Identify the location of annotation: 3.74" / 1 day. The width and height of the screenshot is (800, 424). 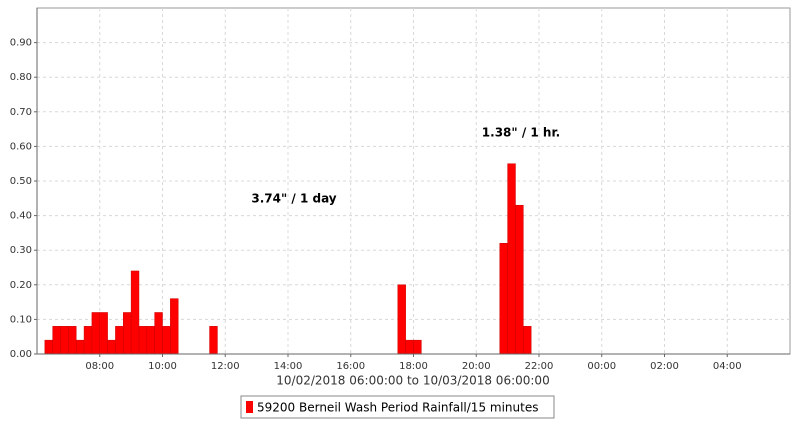
(293, 199).